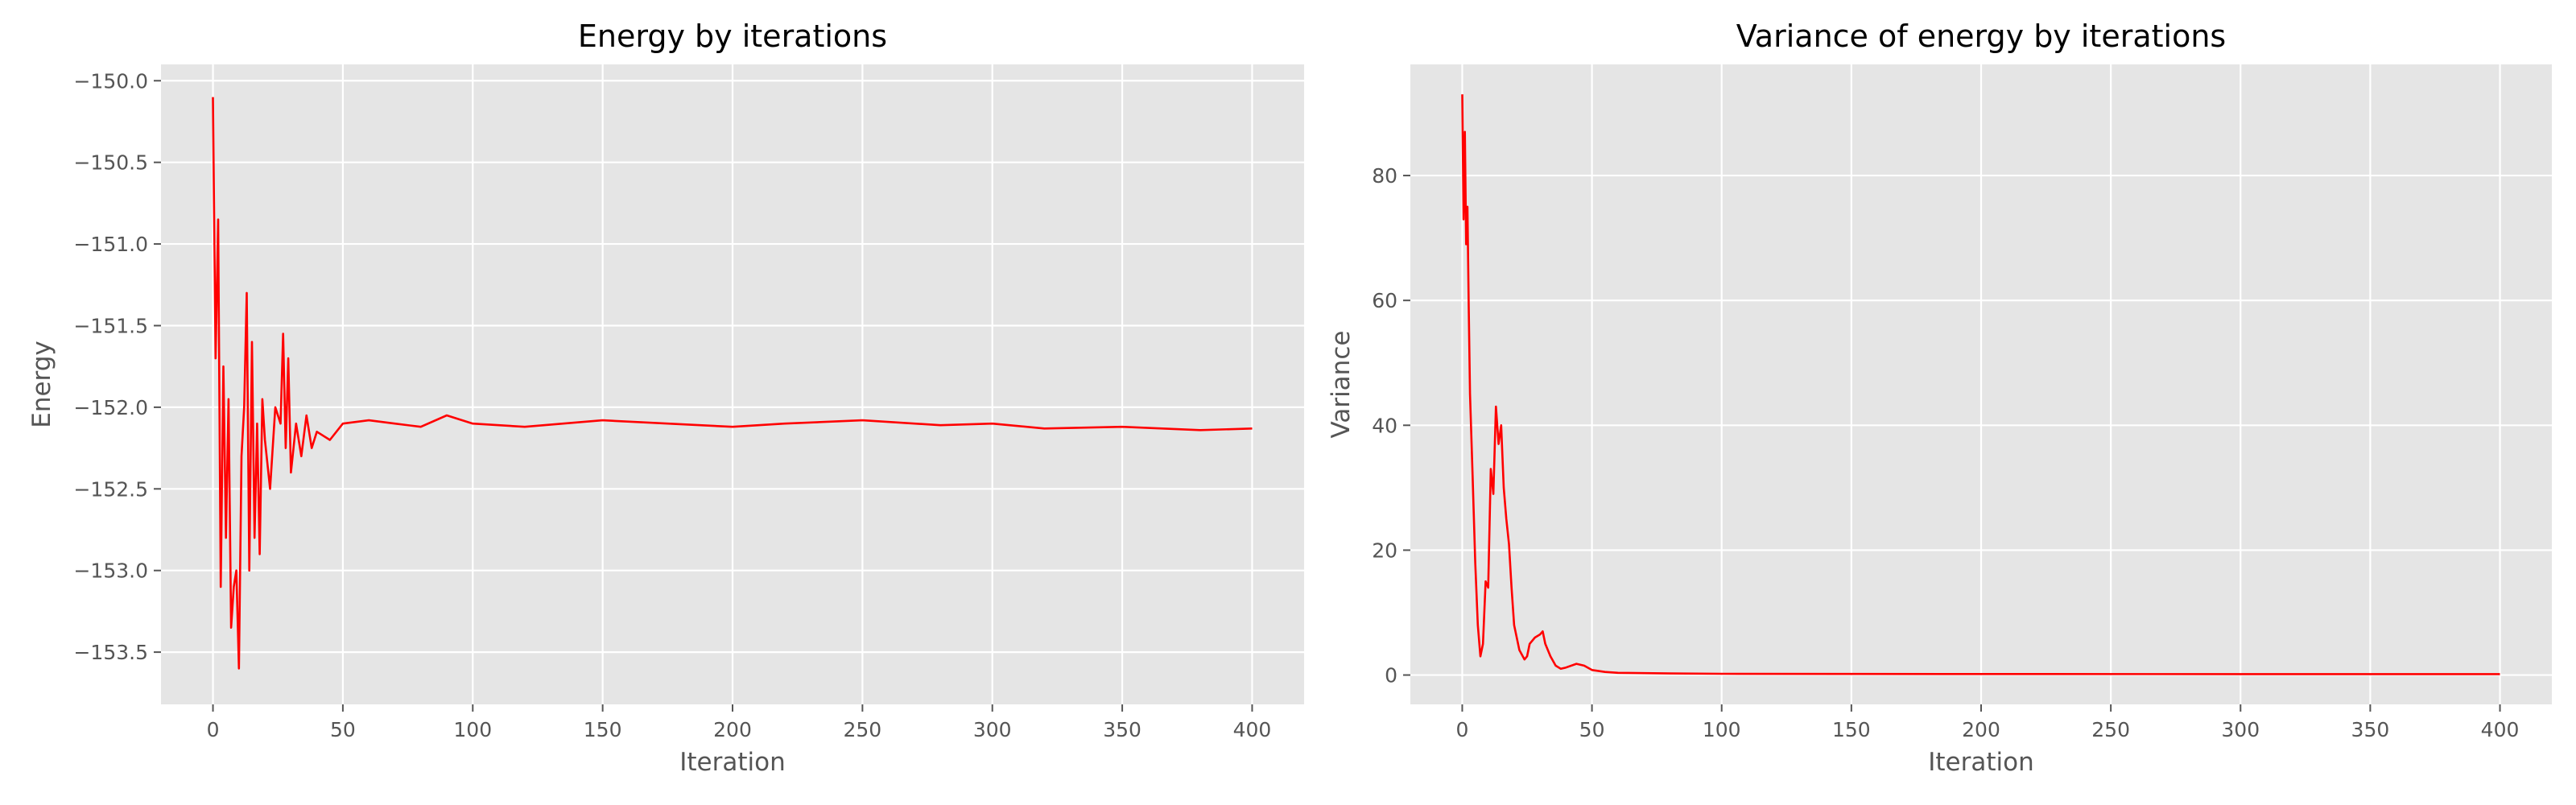  Describe the element at coordinates (111, 325) in the screenshot. I see `y-tick-label: −151.5` at that location.